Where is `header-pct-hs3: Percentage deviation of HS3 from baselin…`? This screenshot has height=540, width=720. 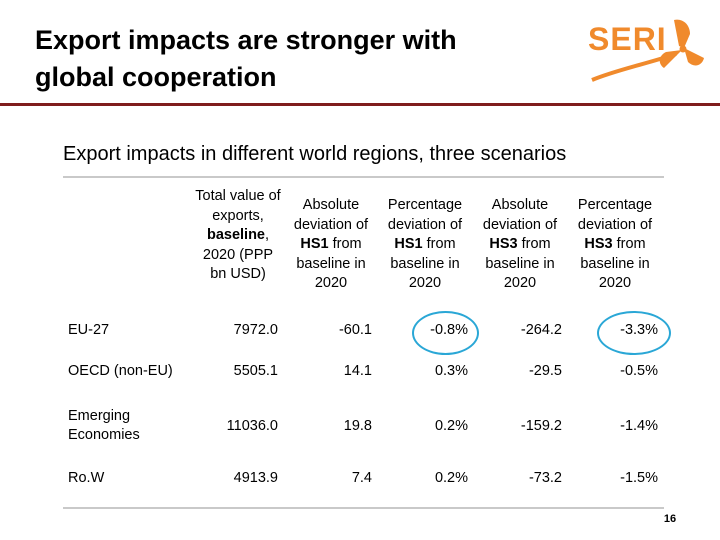 header-pct-hs3: Percentage deviation of HS3 from baselin… is located at coordinates (615, 244).